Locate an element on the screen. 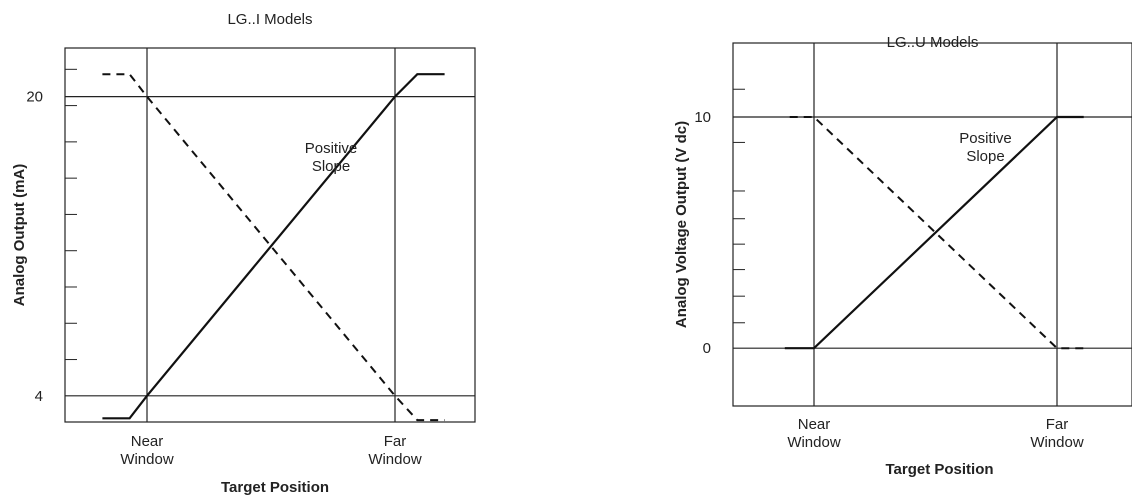  y-tick-label: 4 is located at coordinates (39, 396).